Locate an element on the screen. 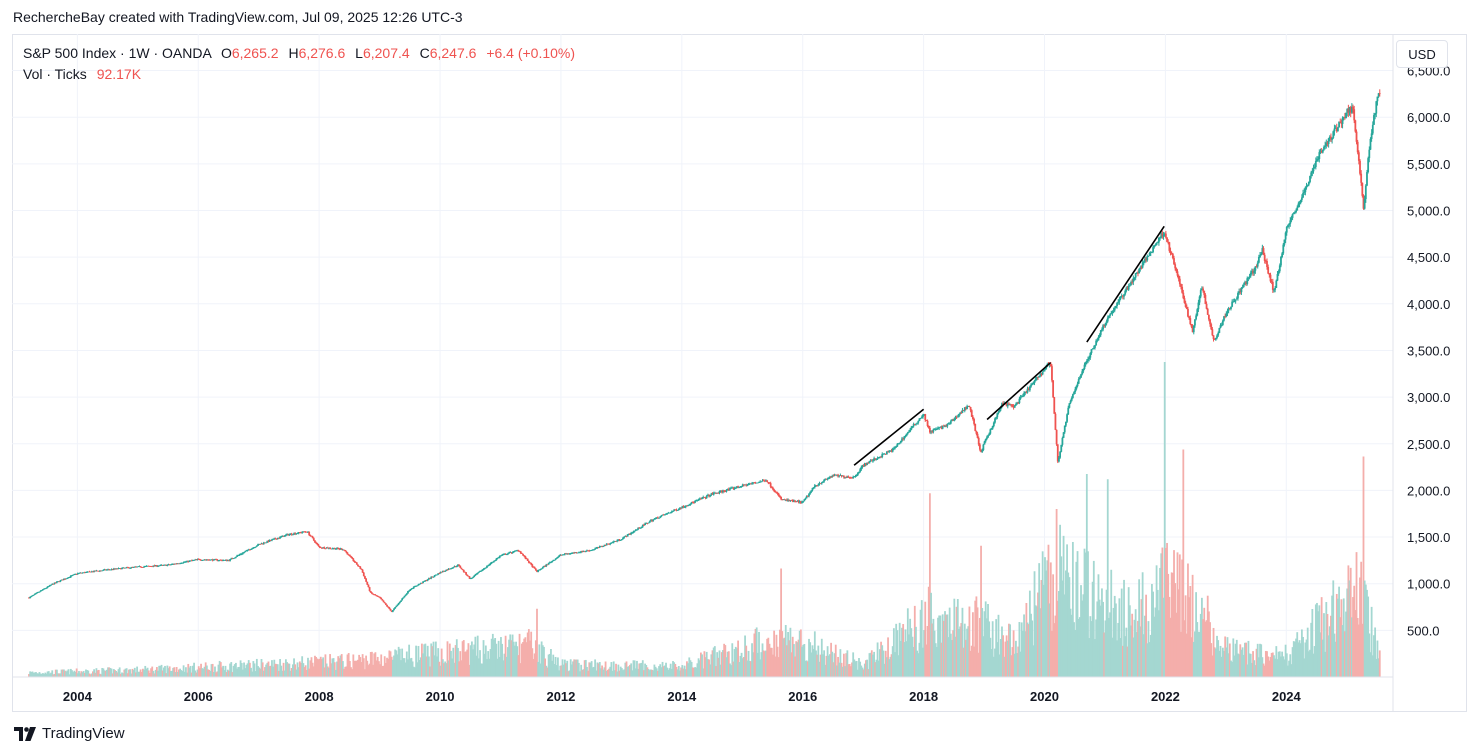 The image size is (1480, 756). tradingview-logo: TradingView is located at coordinates (69, 733).